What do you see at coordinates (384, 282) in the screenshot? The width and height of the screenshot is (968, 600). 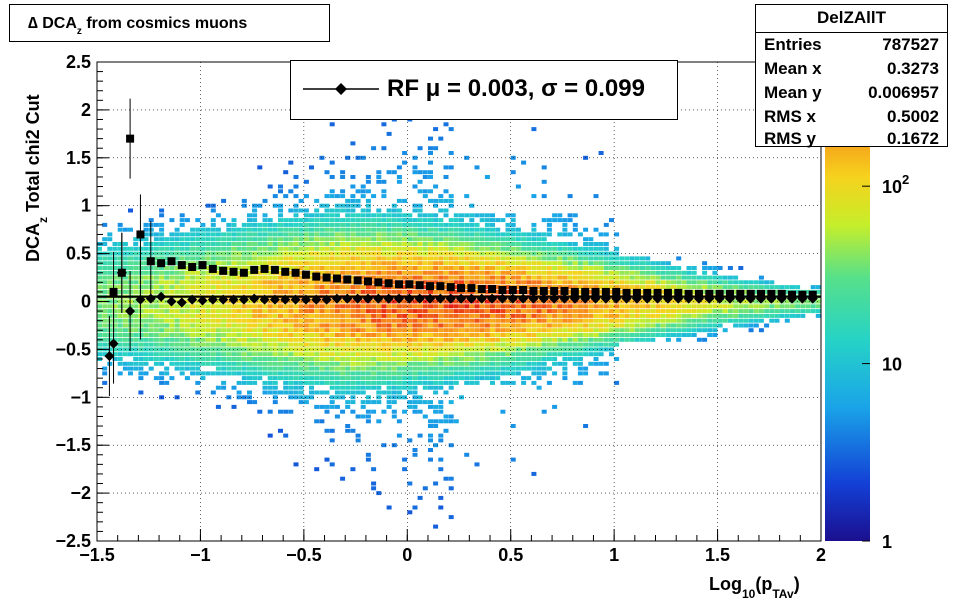 I see `heatmap-cell-2043` at bounding box center [384, 282].